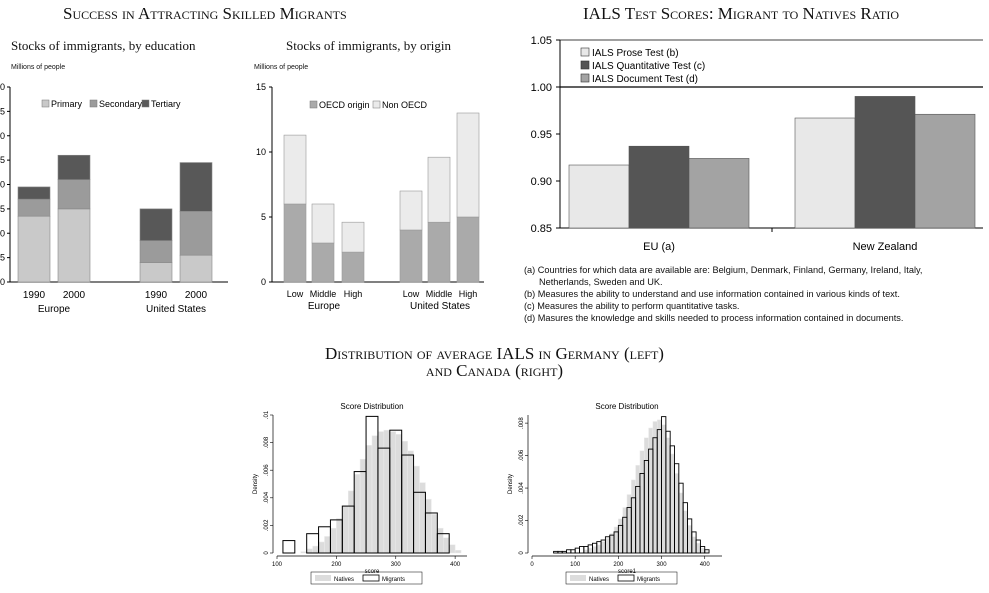 The height and width of the screenshot is (593, 989). I want to click on panel-b-subtitle: Stocks of immigrants, by origin, so click(369, 45).